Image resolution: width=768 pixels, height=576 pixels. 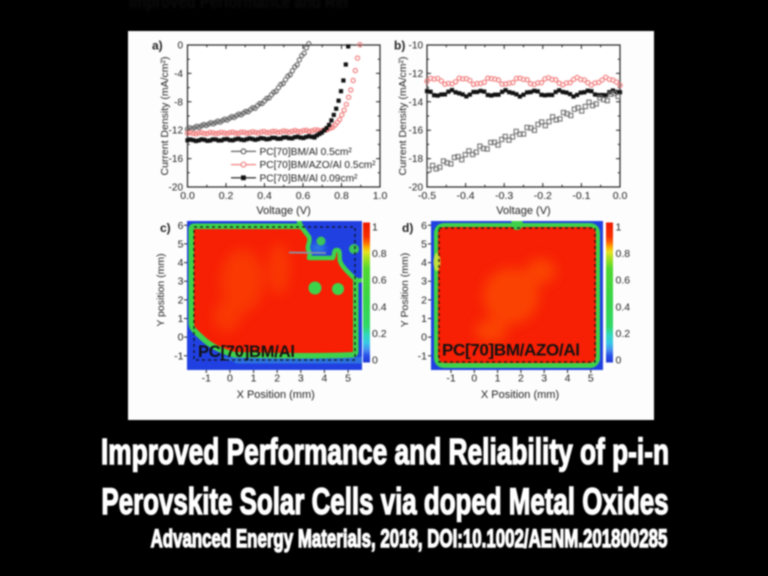 I want to click on svg-text: -8, so click(x=178, y=102).